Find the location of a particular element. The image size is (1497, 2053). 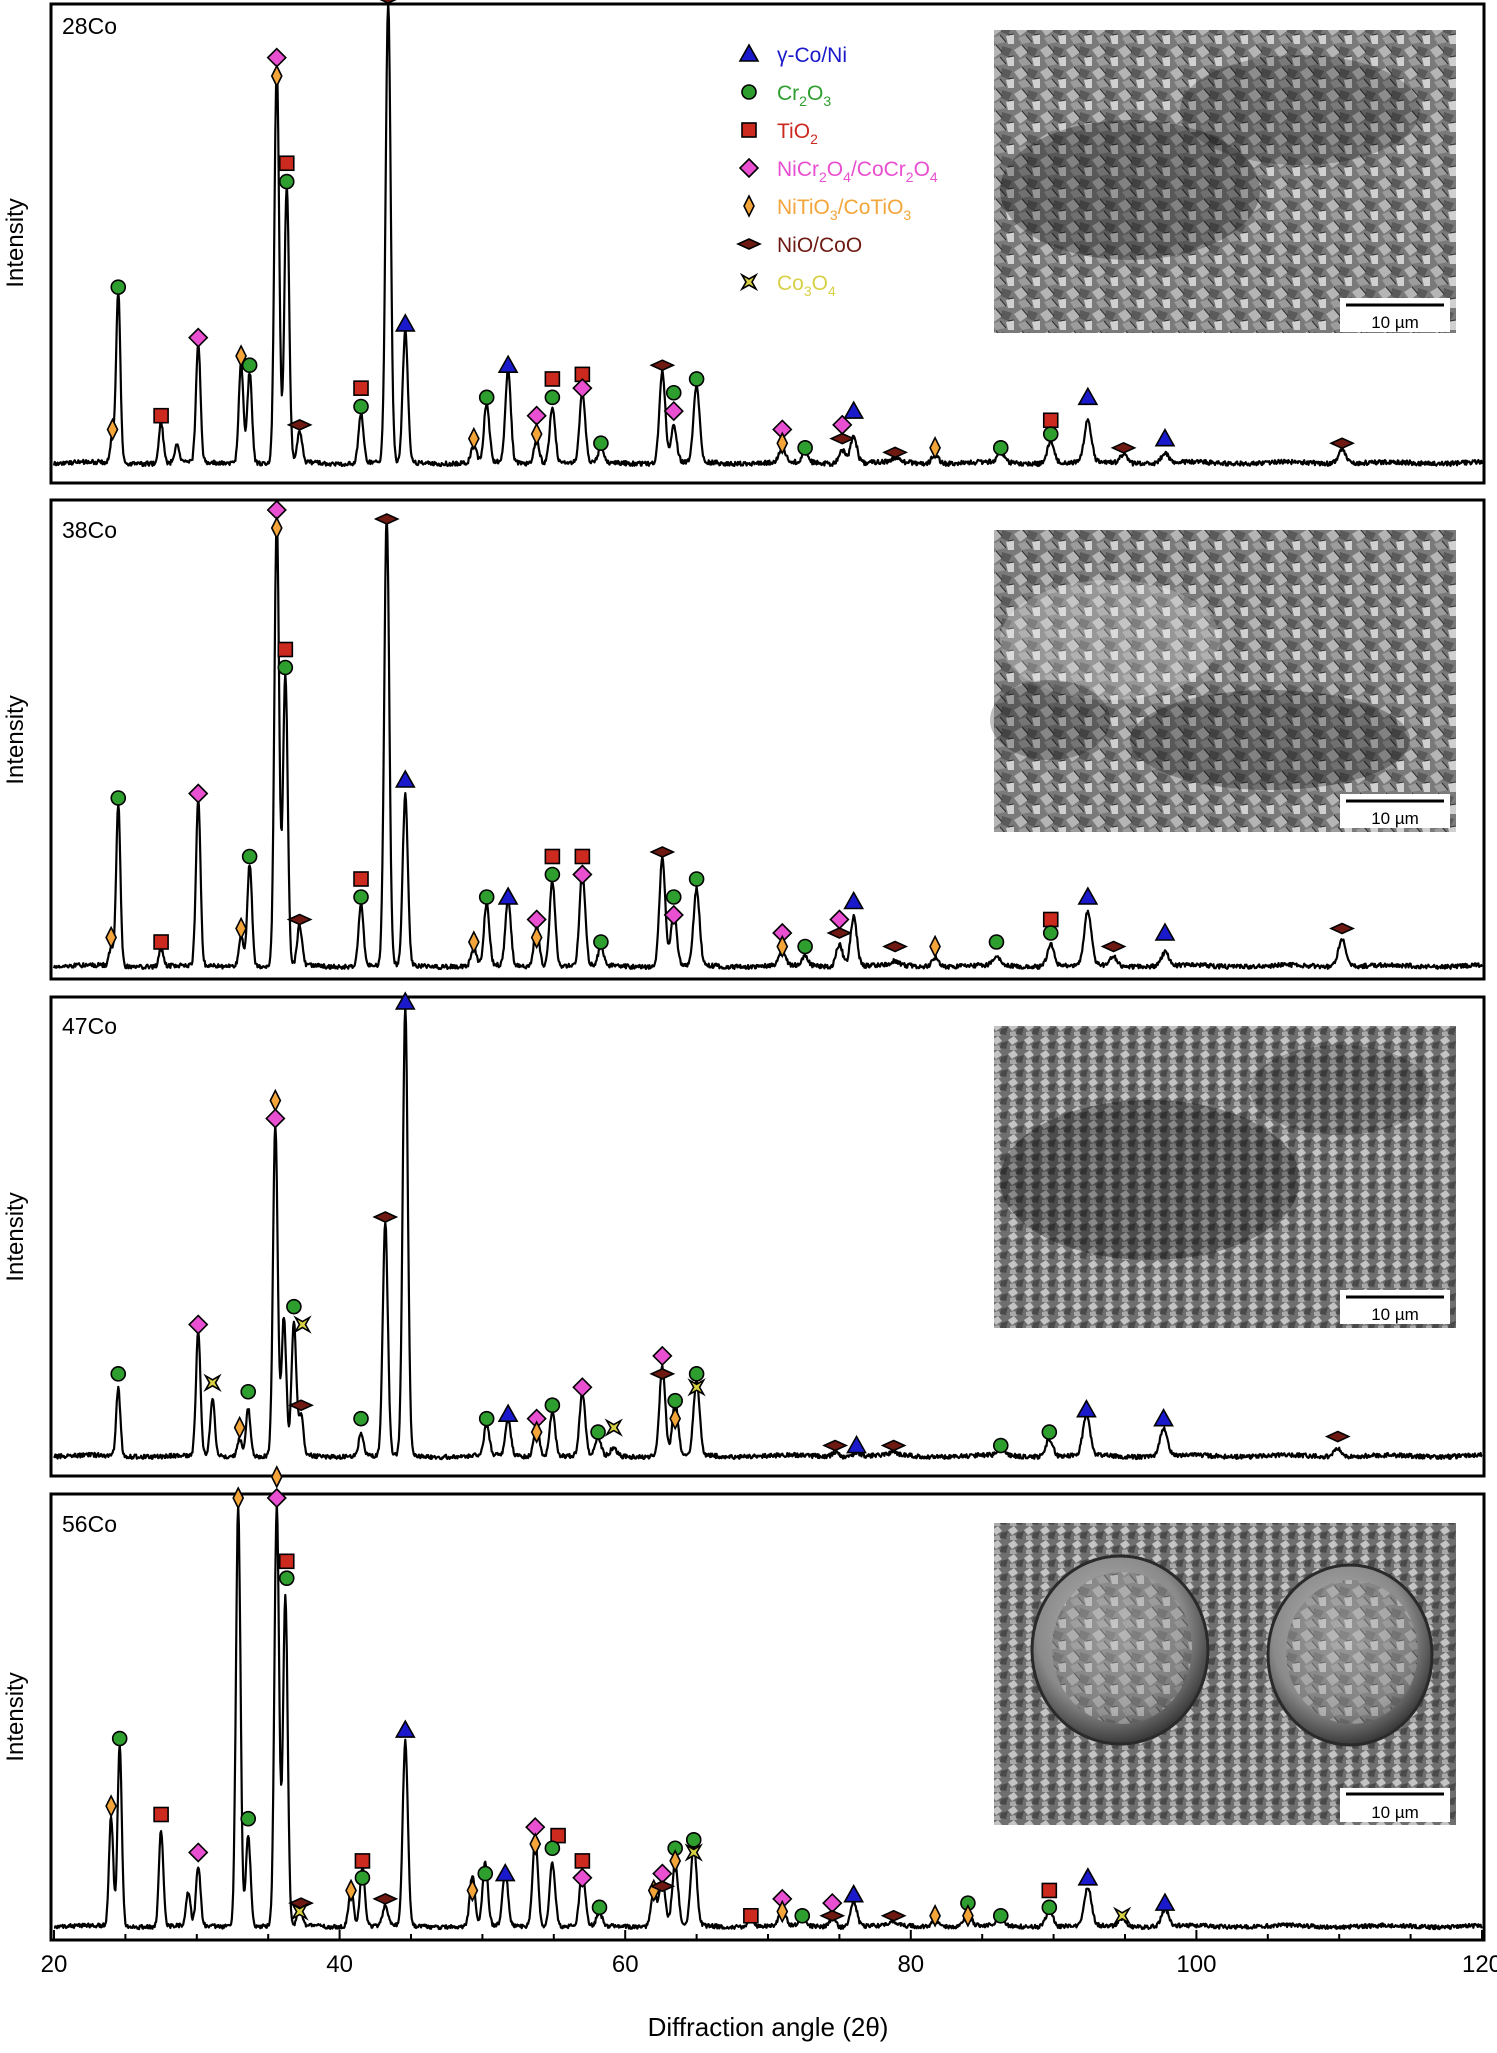

legend-entry: NiCr2O4/CoCr2O4 is located at coordinates (857, 171).